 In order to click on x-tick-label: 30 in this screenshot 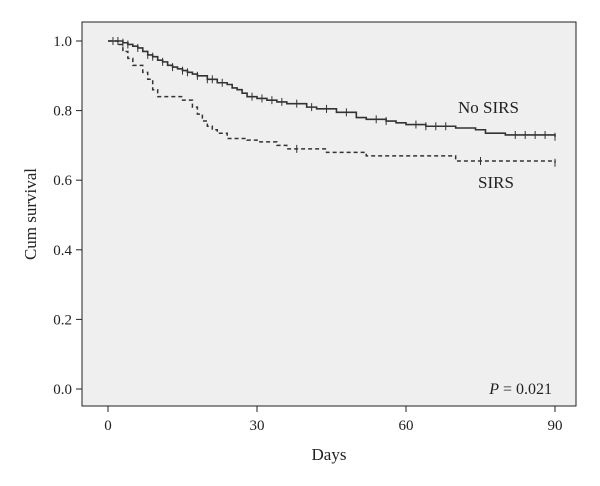, I will do `click(257, 426)`.